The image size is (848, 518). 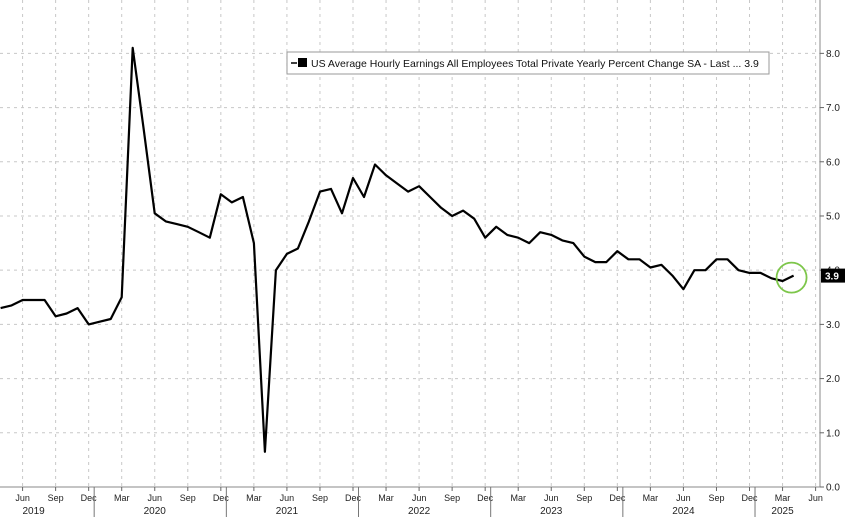 I want to click on y-tick-label: 5.0, so click(x=833, y=216).